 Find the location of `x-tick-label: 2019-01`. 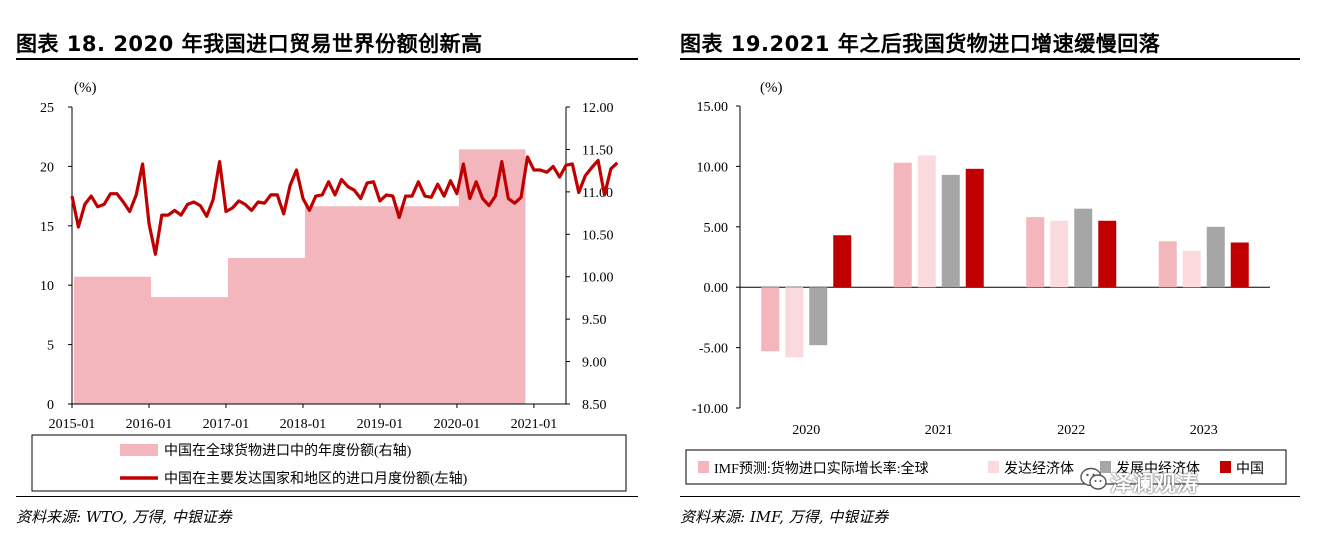

x-tick-label: 2019-01 is located at coordinates (380, 424).